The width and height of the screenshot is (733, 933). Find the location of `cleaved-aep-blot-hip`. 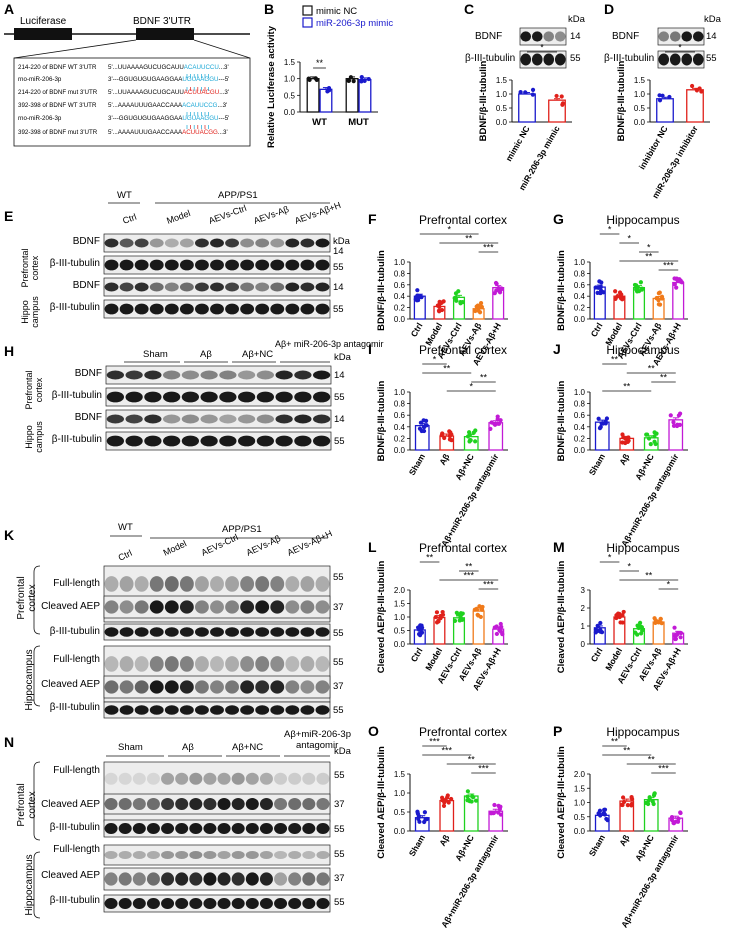

cleaved-aep-blot-hip is located at coordinates (217, 687).